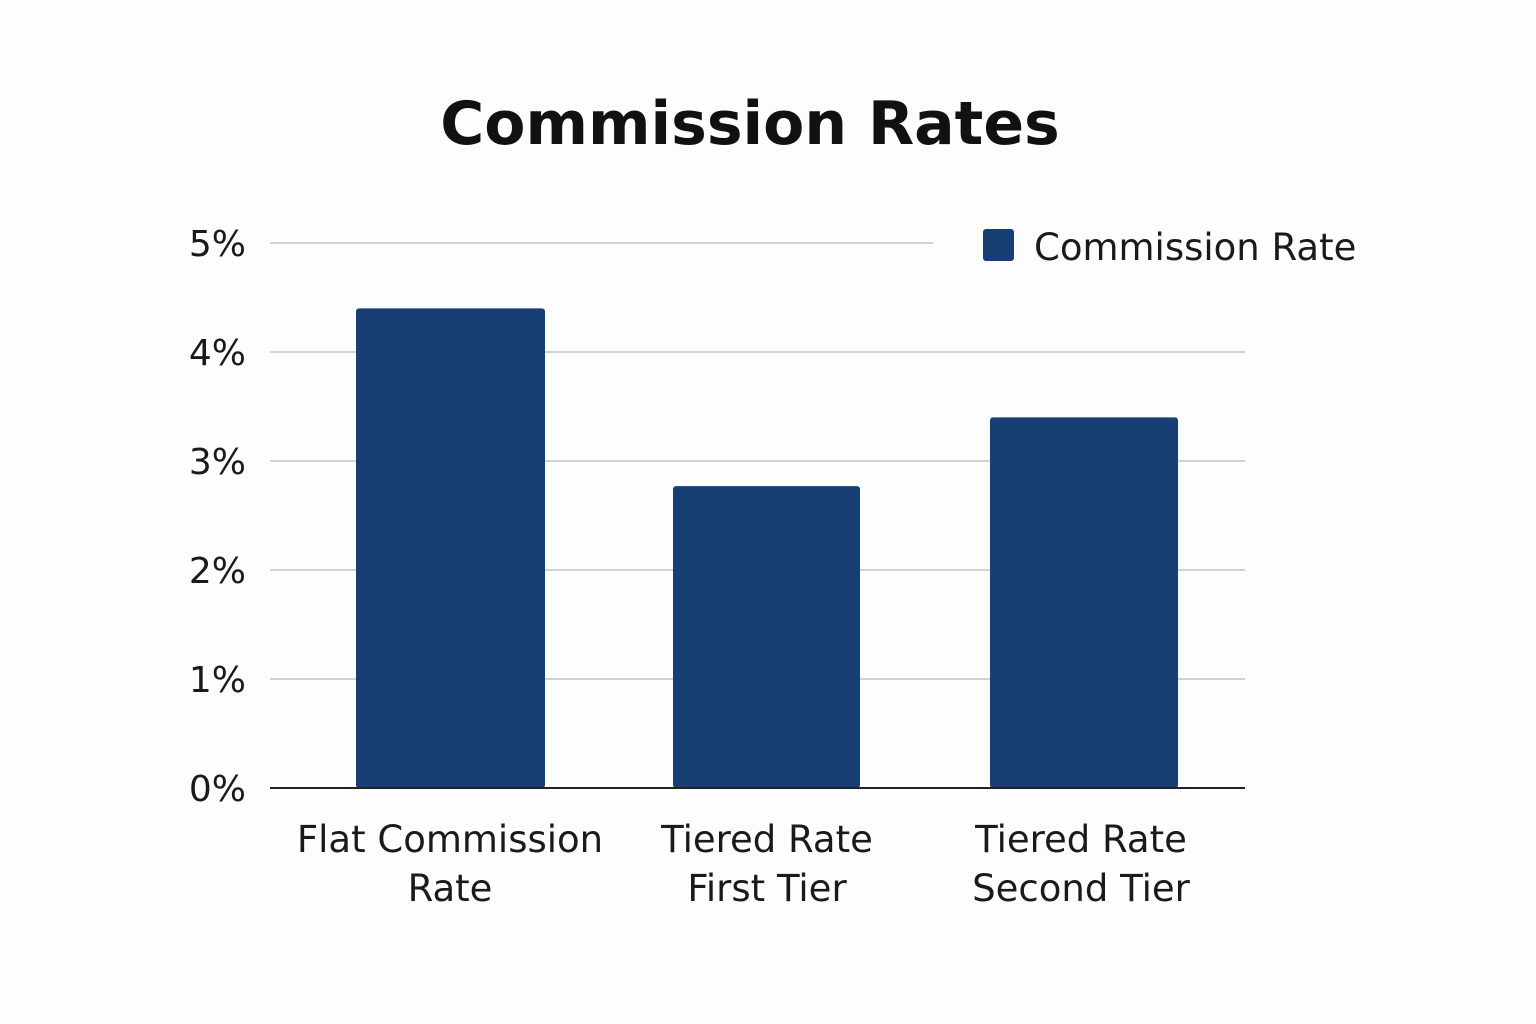 The image size is (1536, 1024). What do you see at coordinates (450, 888) in the screenshot?
I see `x-category-label: Rate` at bounding box center [450, 888].